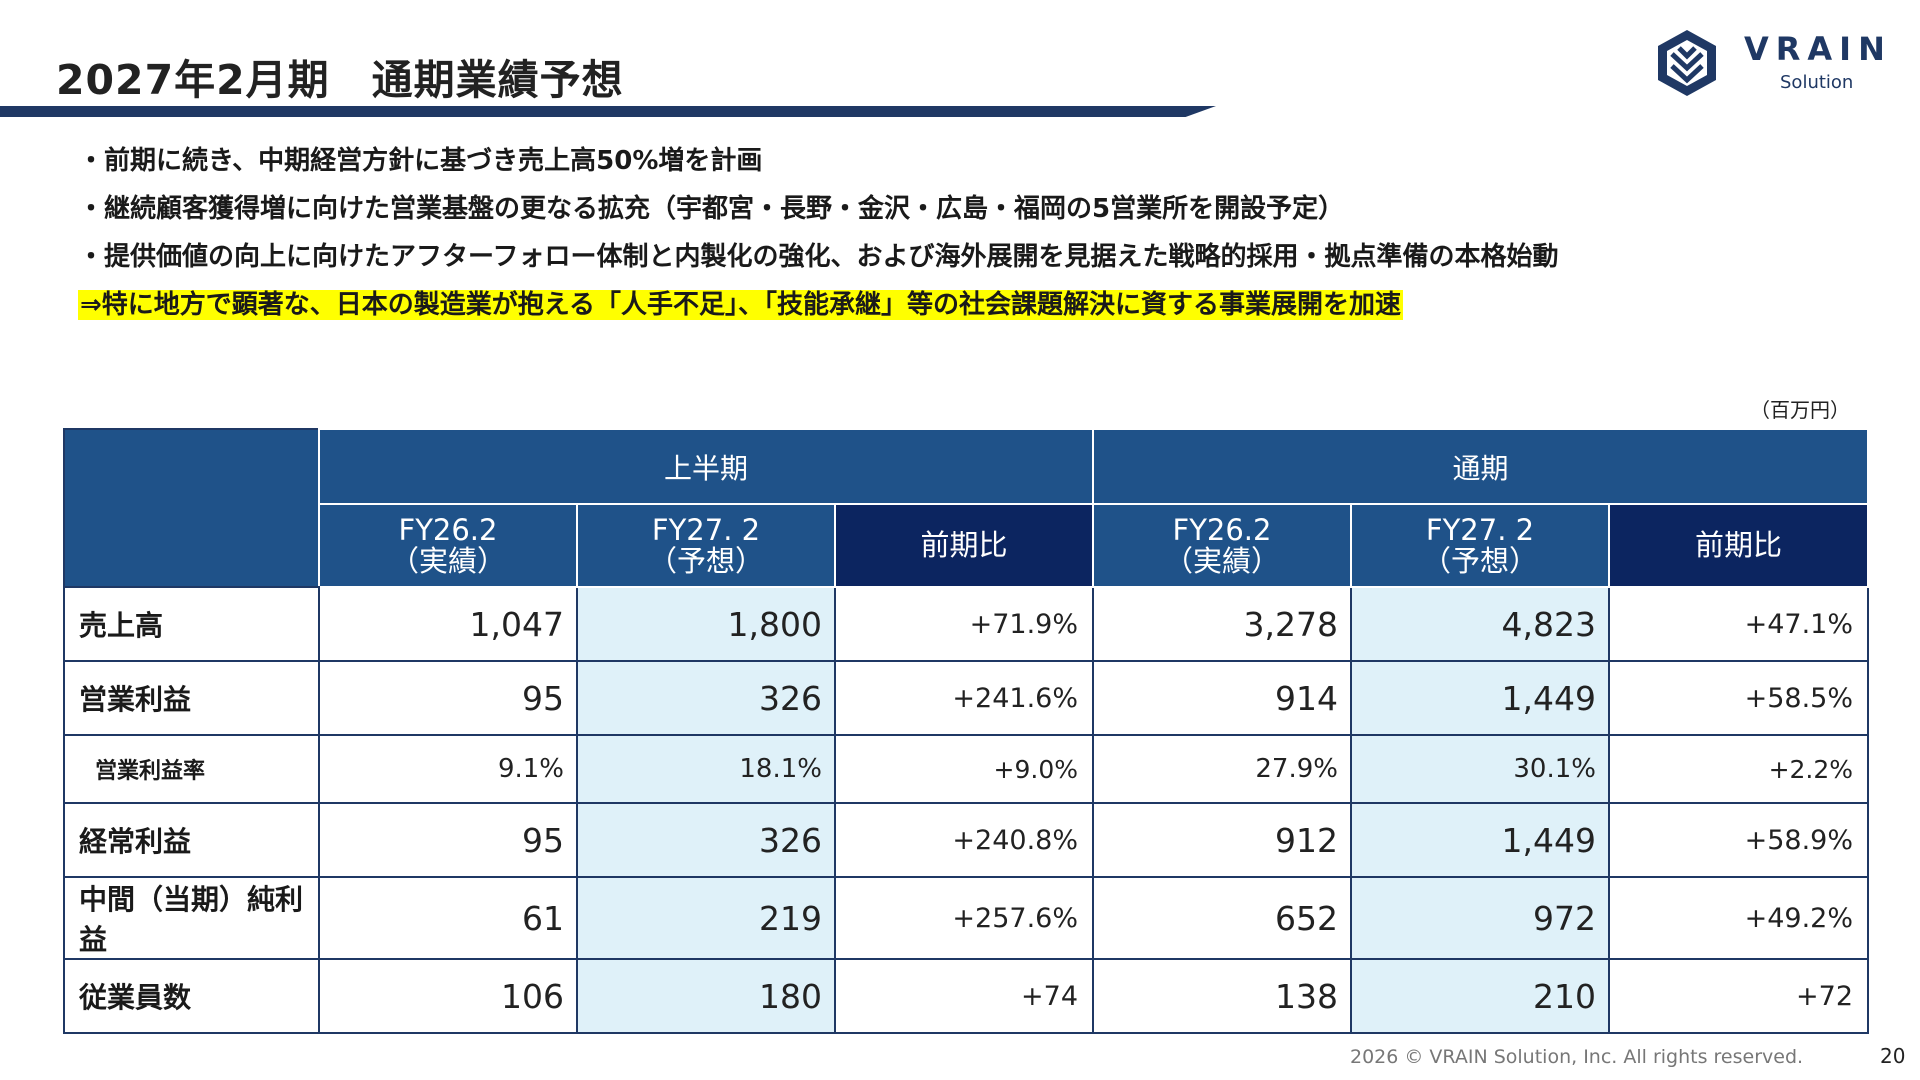 The image size is (1920, 1080). I want to click on group-header-half: 上半期, so click(706, 466).